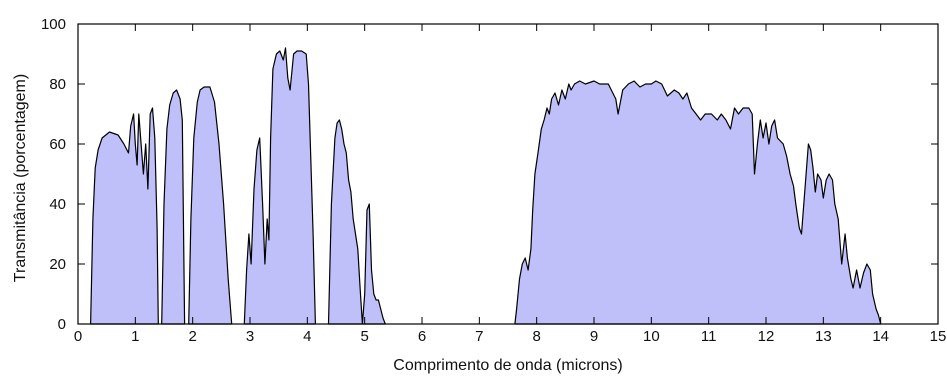 The width and height of the screenshot is (947, 376). I want to click on y-tick-label: 40, so click(57, 204).